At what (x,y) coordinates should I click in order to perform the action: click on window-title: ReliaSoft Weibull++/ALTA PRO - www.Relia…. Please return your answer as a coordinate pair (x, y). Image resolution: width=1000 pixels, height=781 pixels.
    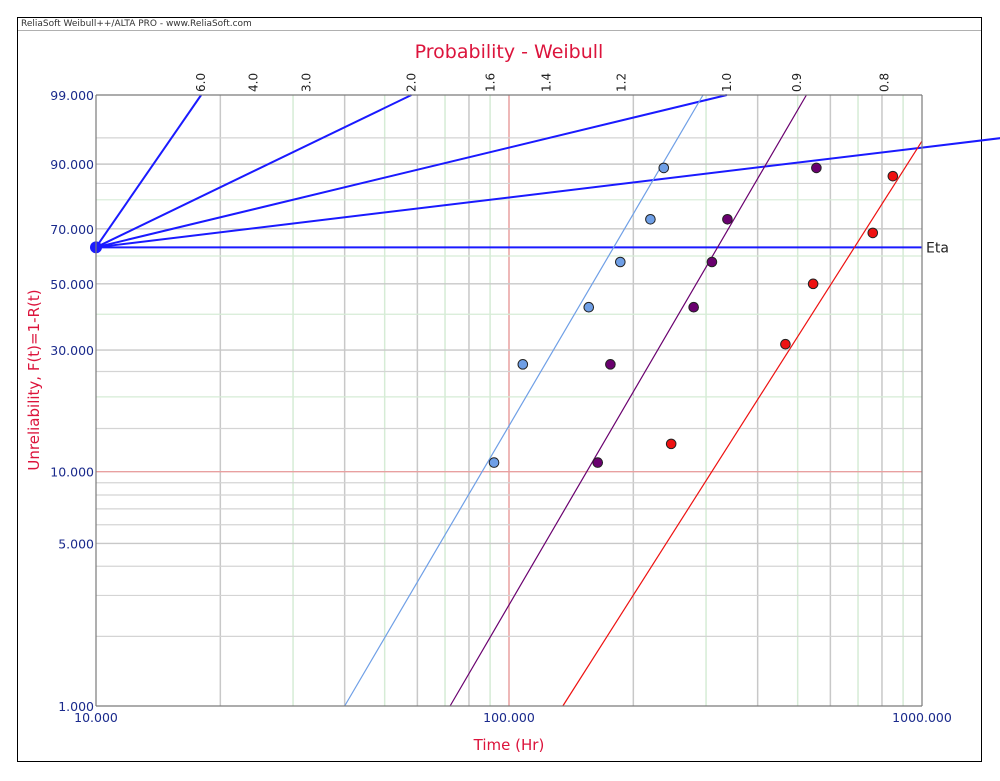
    Looking at the image, I should click on (136, 24).